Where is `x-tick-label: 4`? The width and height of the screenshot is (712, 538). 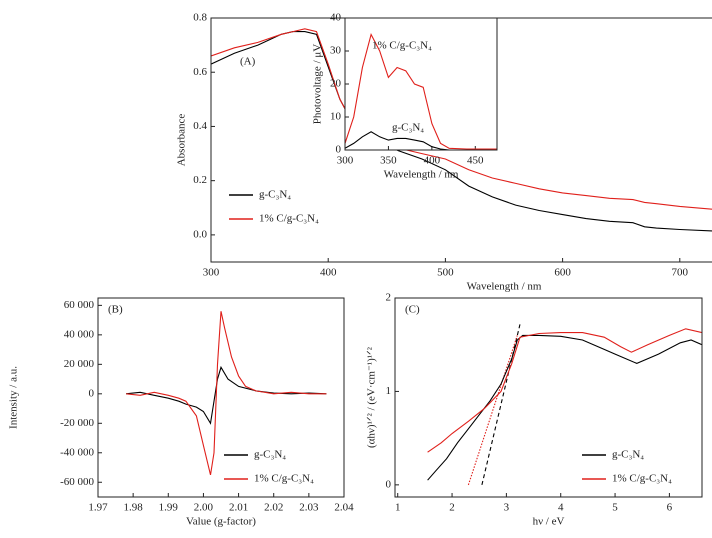
x-tick-label: 4 is located at coordinates (561, 508).